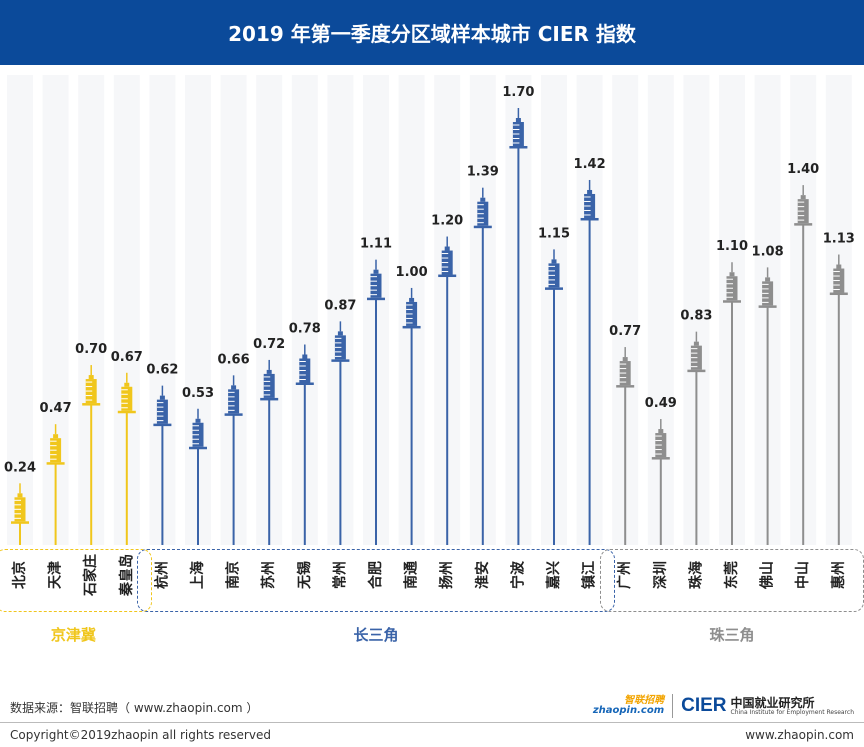 This screenshot has height=747, width=864. What do you see at coordinates (696, 316) in the screenshot?
I see `value-label: 0.83` at bounding box center [696, 316].